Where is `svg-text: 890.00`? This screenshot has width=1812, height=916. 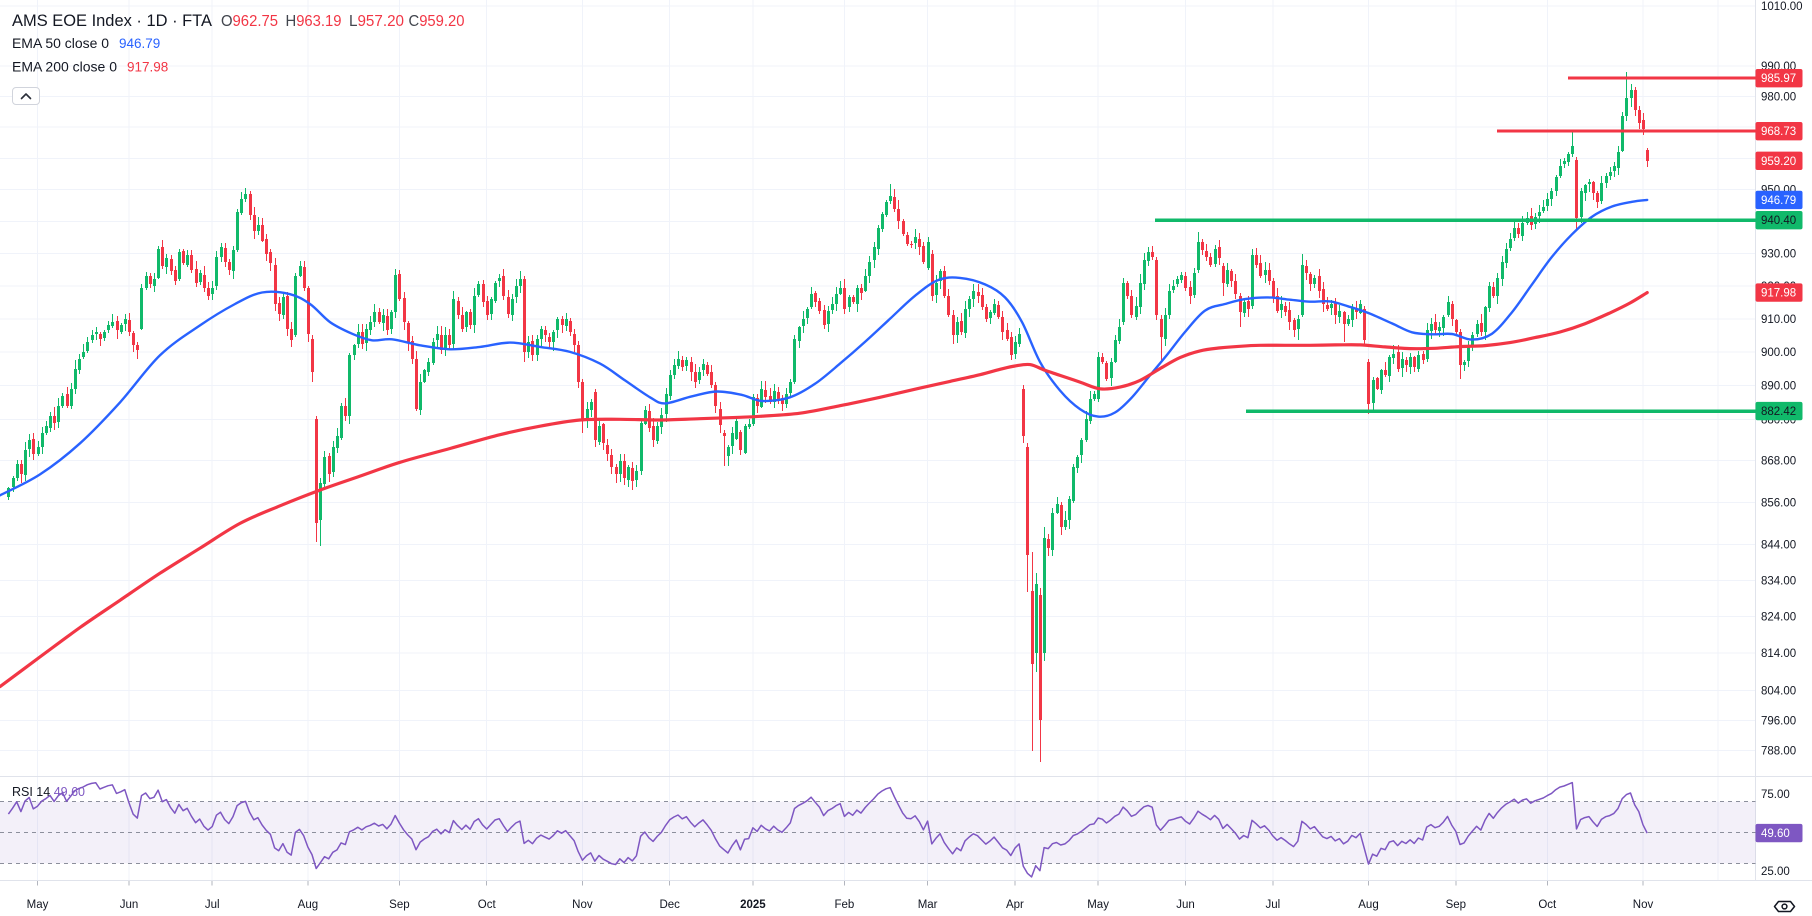 svg-text: 890.00 is located at coordinates (1778, 387).